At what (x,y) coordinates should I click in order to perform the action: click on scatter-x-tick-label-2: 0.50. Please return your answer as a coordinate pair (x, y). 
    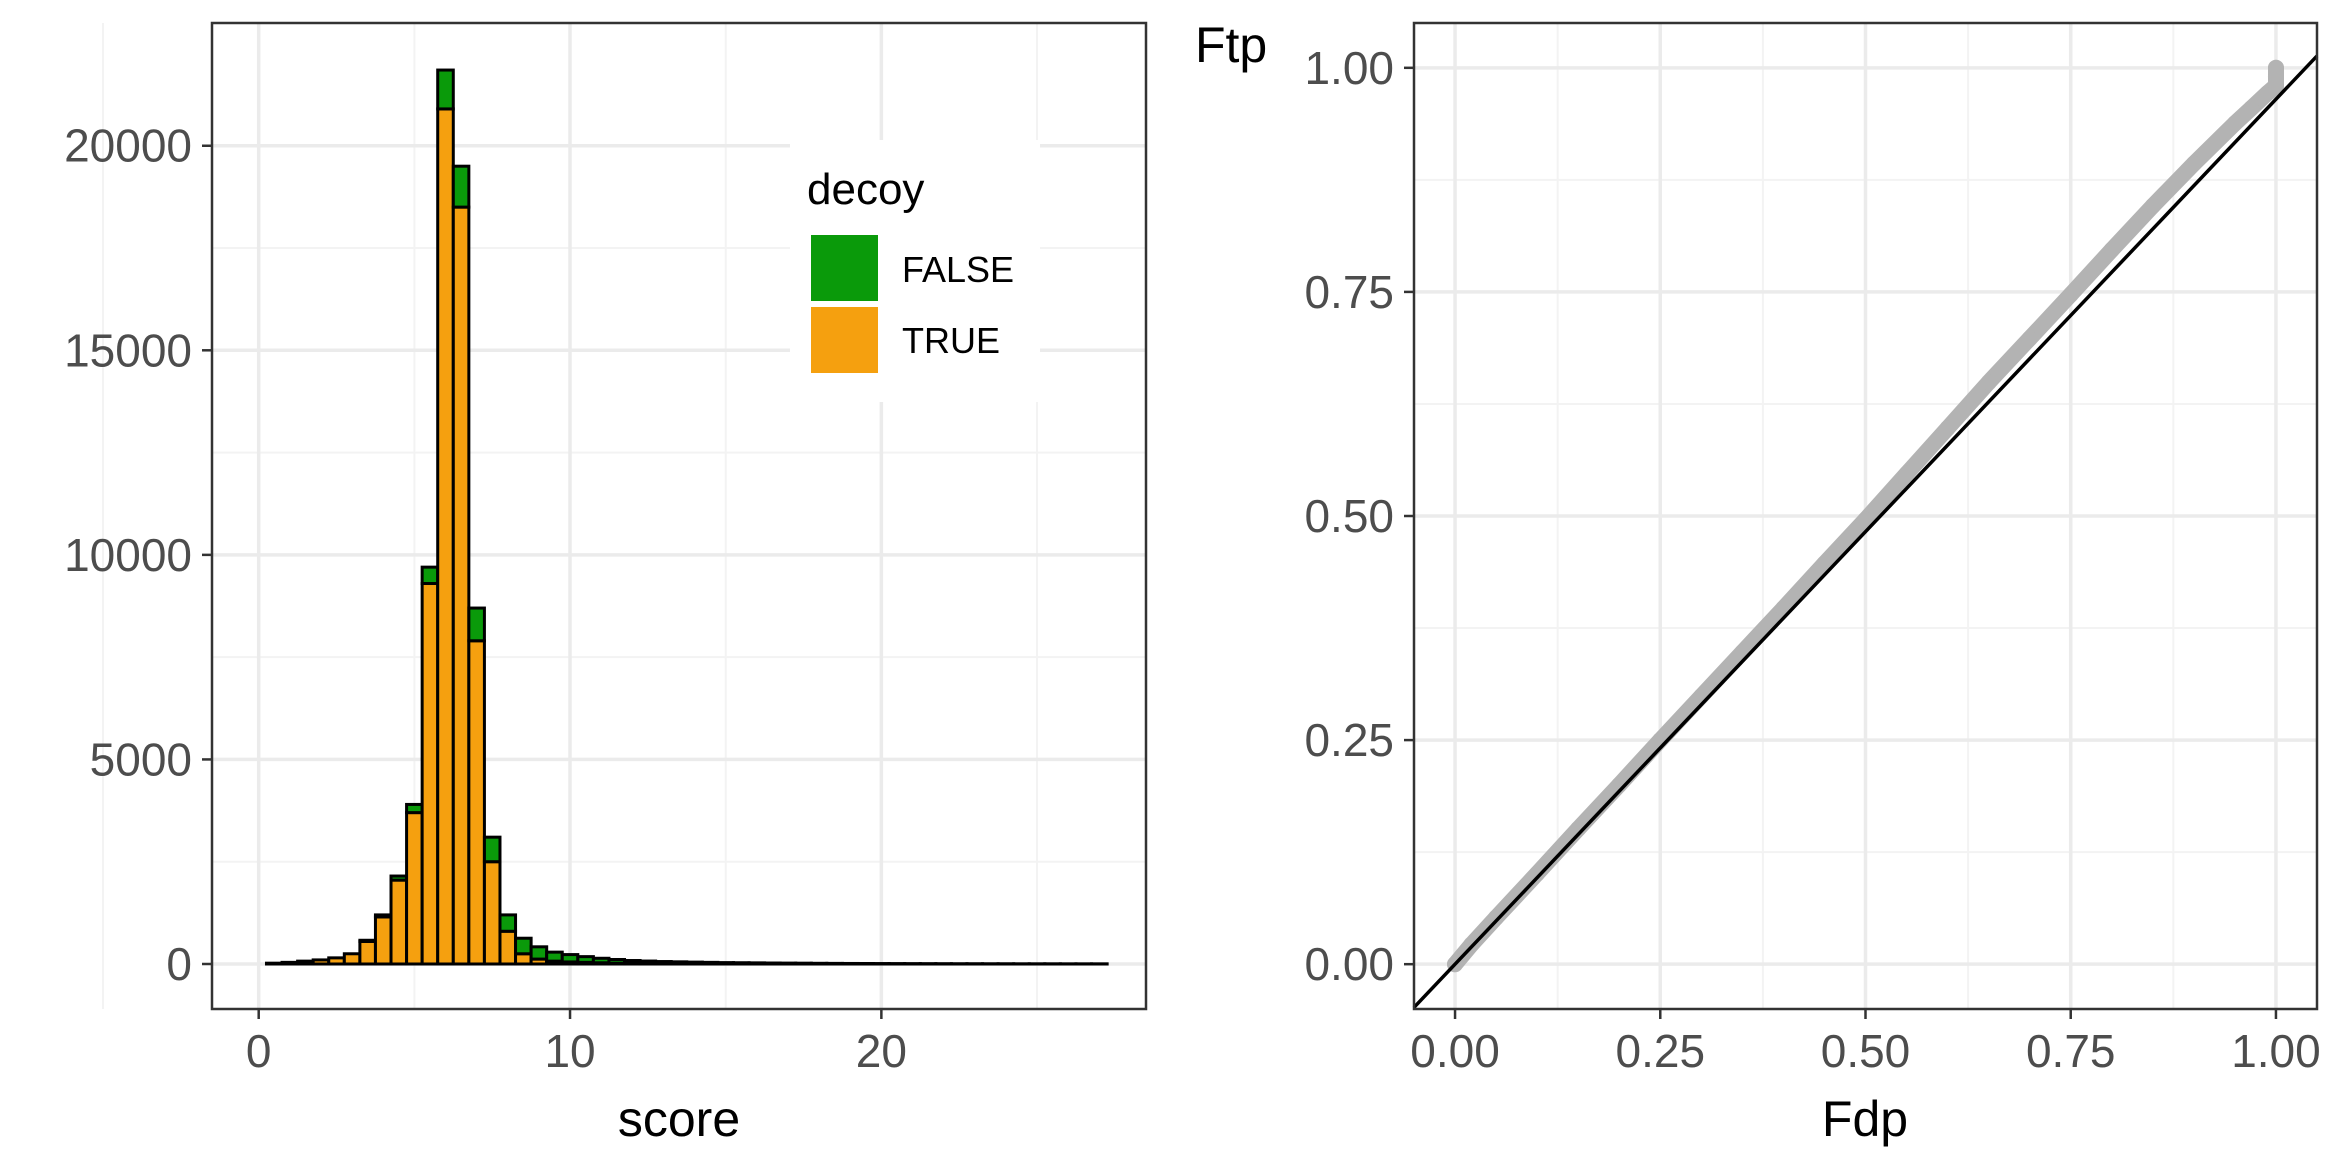
    Looking at the image, I should click on (1866, 1051).